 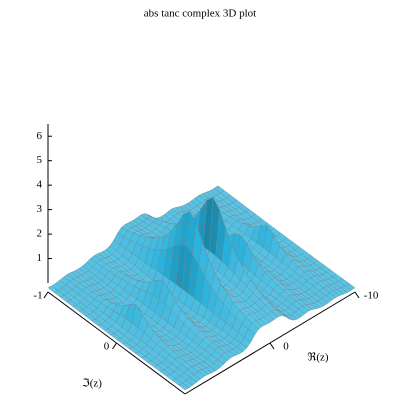 What do you see at coordinates (40, 160) in the screenshot?
I see `z-tick-label: 5` at bounding box center [40, 160].